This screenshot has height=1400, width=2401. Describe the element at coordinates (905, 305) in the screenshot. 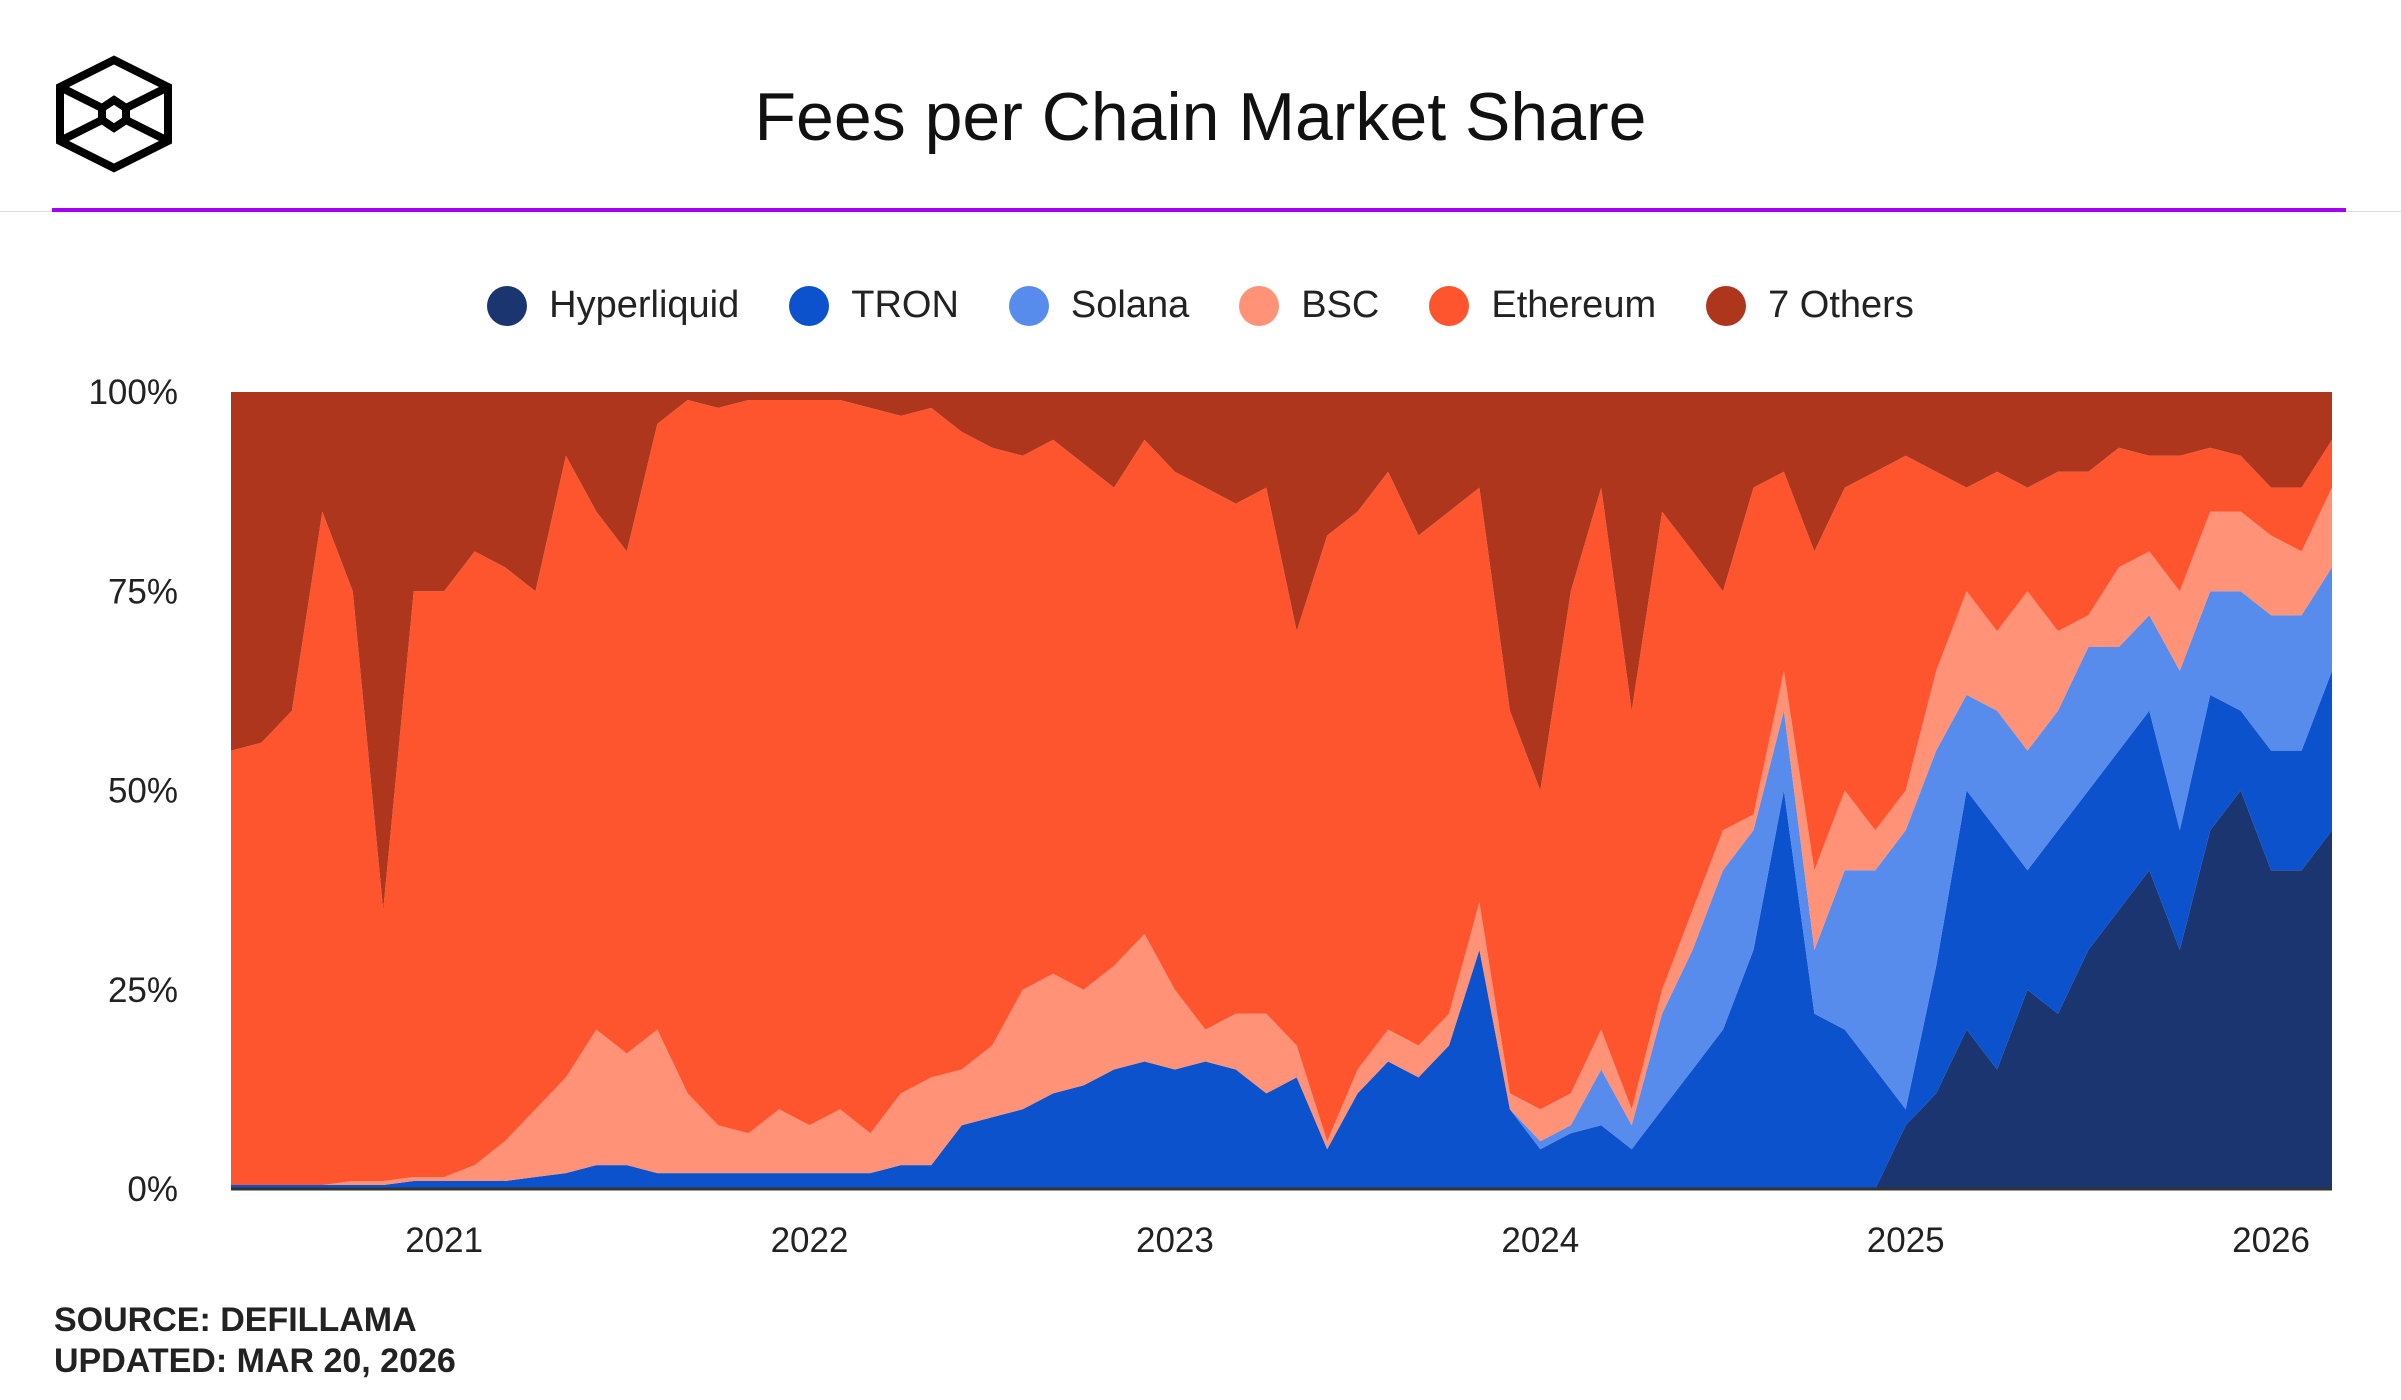

I see `legend-label: TRON` at that location.